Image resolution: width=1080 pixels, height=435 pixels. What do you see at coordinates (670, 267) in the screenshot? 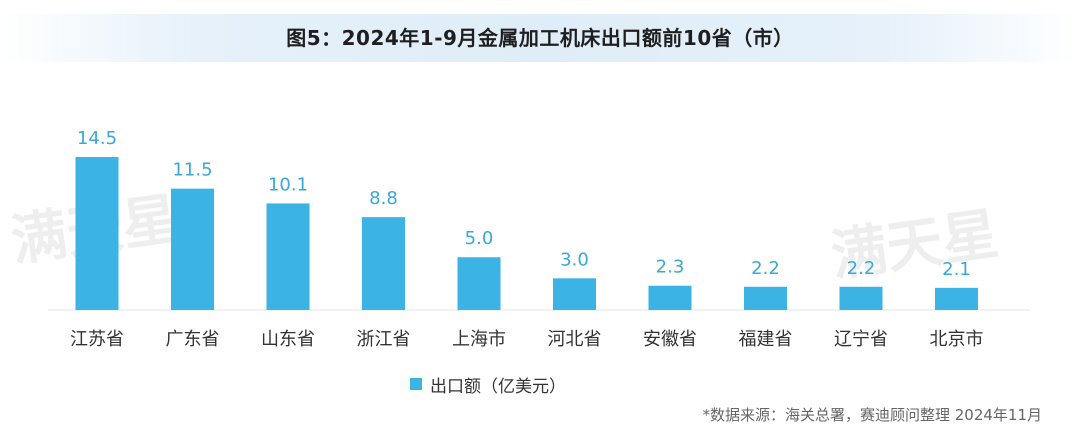
I see `data-label-6: 2.3` at bounding box center [670, 267].